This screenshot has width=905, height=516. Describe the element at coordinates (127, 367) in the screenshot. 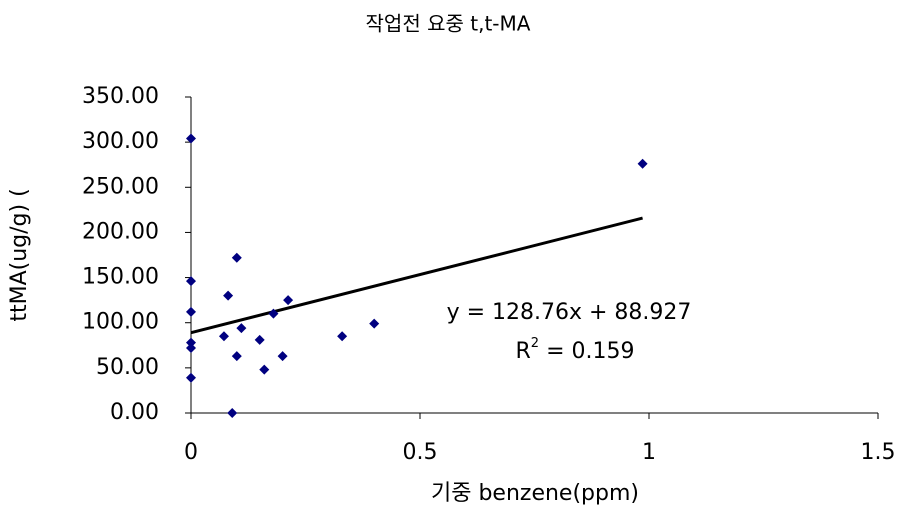

I see `y-tick-label: 50.00` at that location.